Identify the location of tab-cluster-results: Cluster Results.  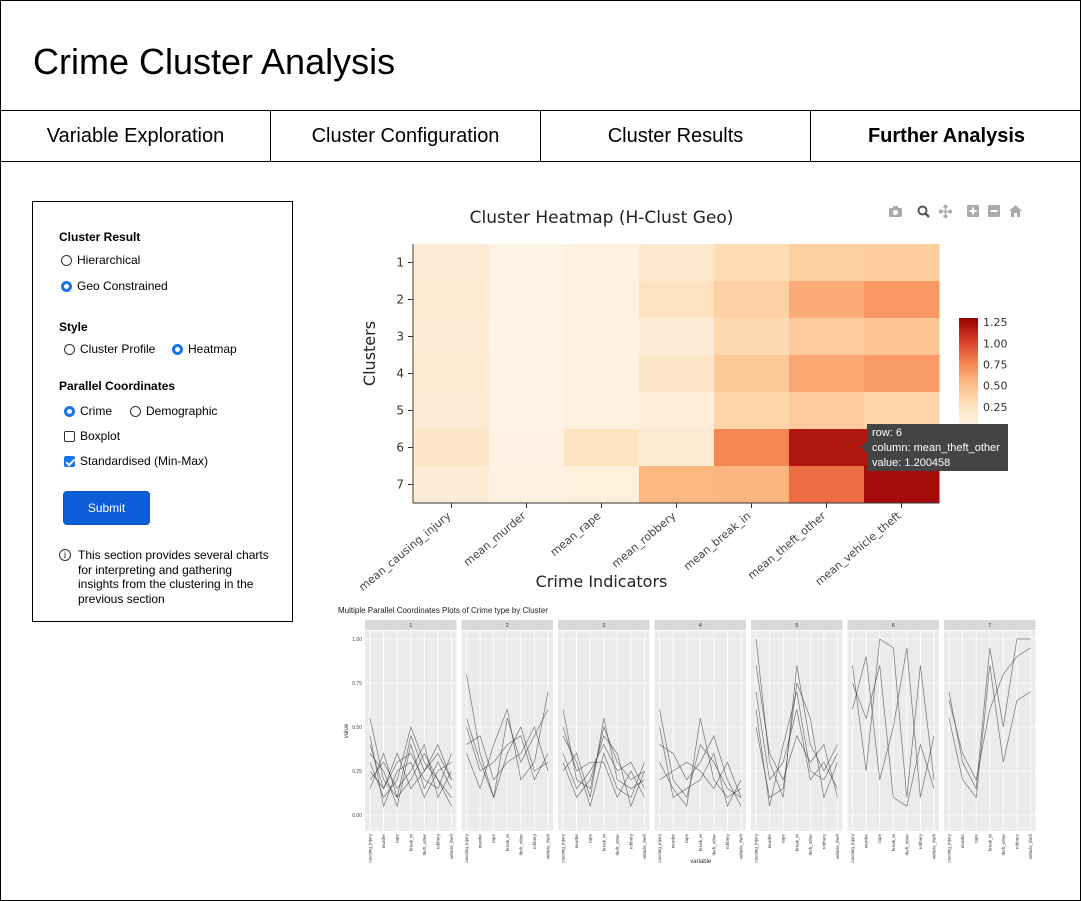
(676, 136).